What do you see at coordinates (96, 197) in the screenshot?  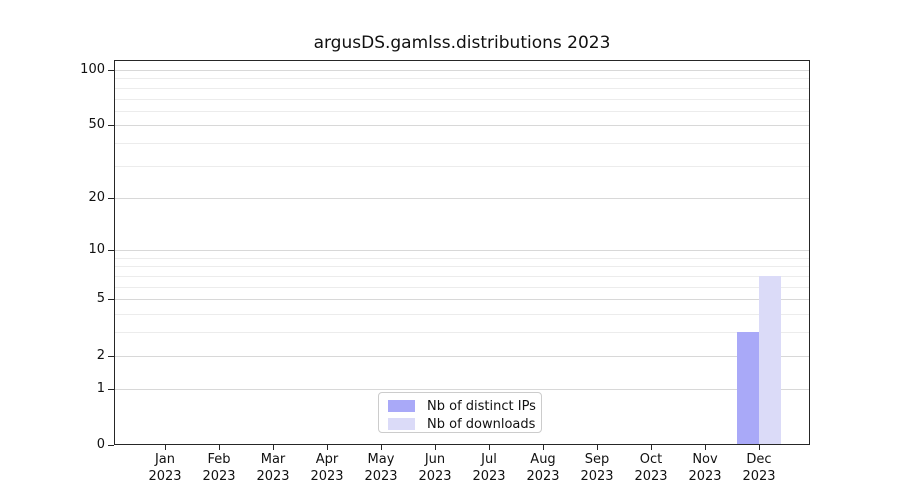 I see `y-tick-label: 20` at bounding box center [96, 197].